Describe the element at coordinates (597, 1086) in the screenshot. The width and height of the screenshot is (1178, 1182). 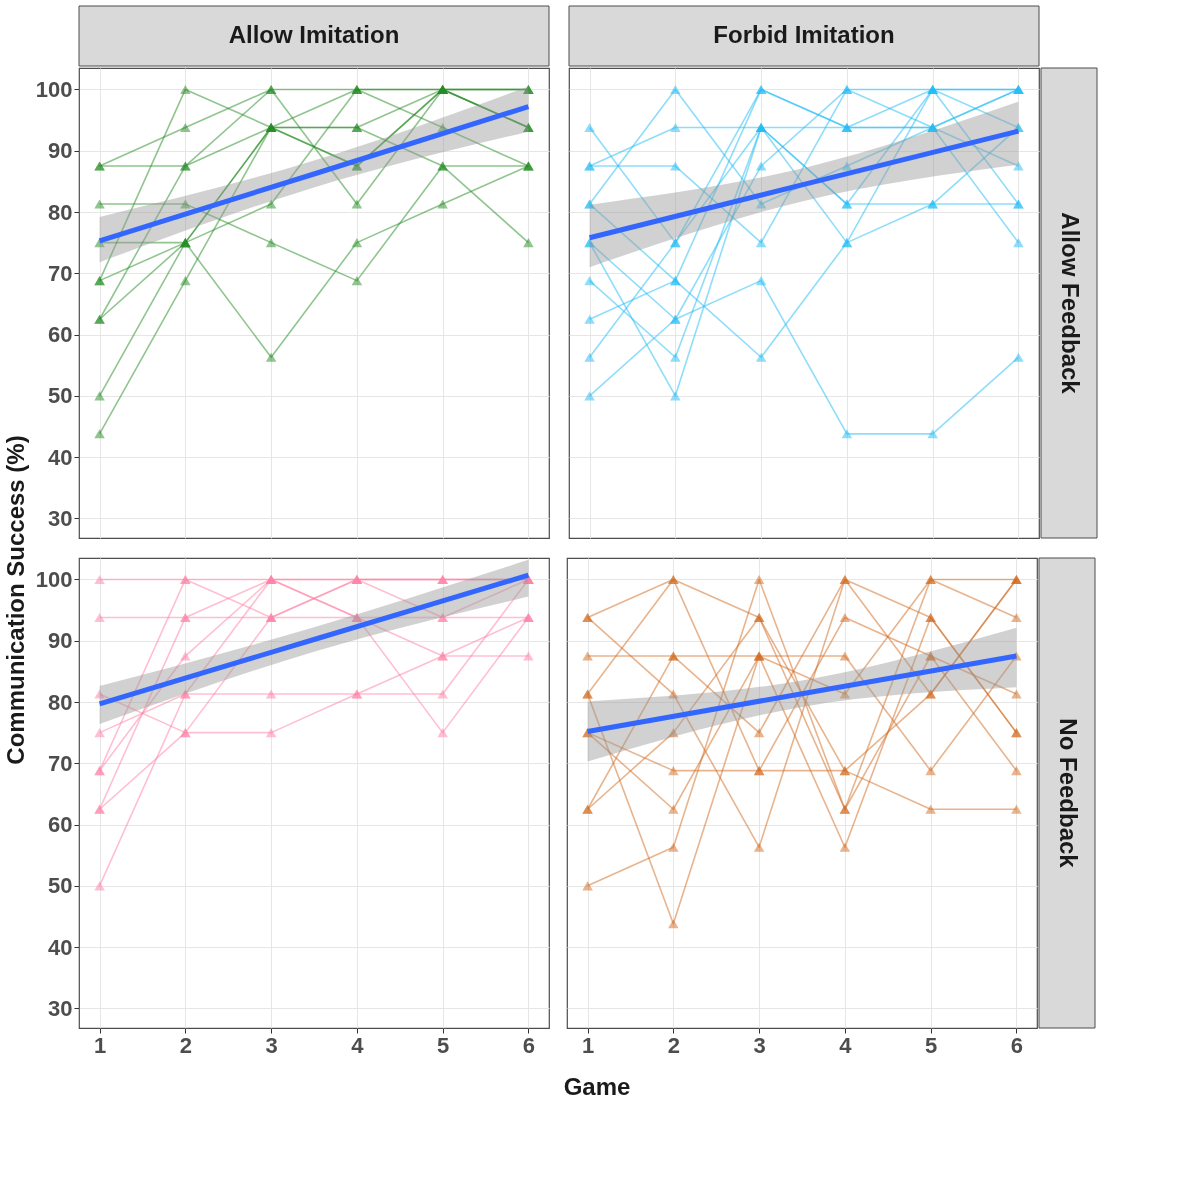
I see `x-axis-title: Game` at that location.